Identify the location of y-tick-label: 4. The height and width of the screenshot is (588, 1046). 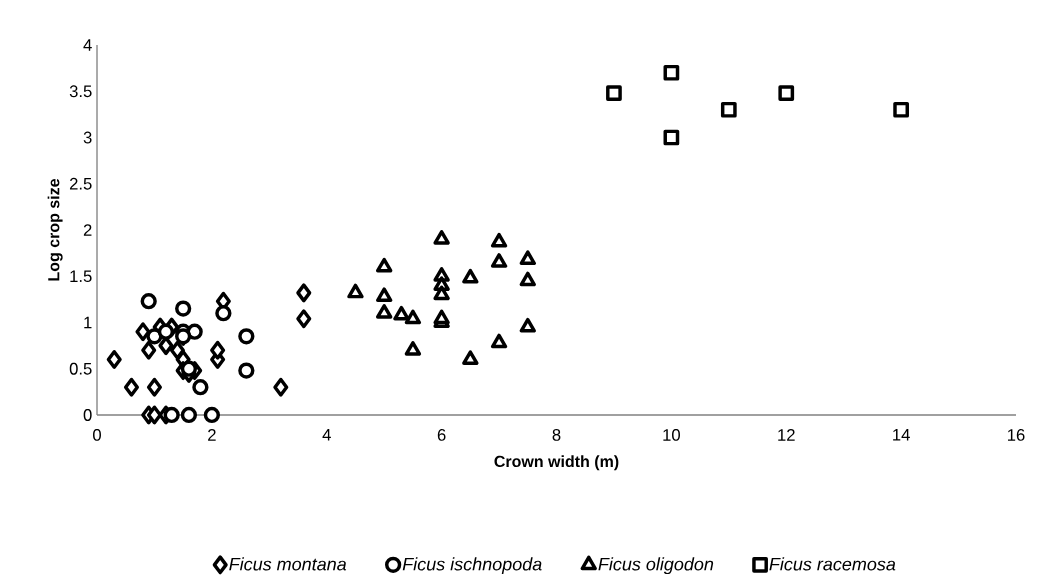
(87, 45).